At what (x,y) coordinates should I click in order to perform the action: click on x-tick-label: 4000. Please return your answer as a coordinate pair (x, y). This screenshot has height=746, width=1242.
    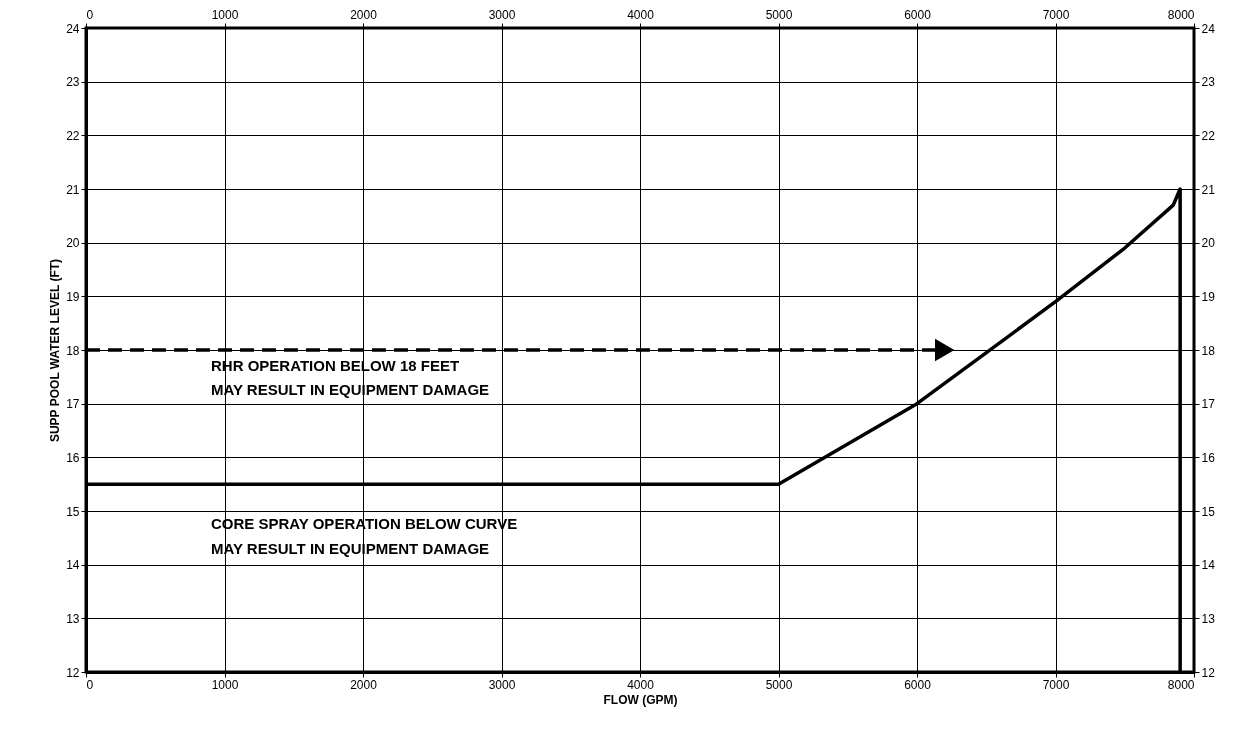
    Looking at the image, I should click on (641, 684).